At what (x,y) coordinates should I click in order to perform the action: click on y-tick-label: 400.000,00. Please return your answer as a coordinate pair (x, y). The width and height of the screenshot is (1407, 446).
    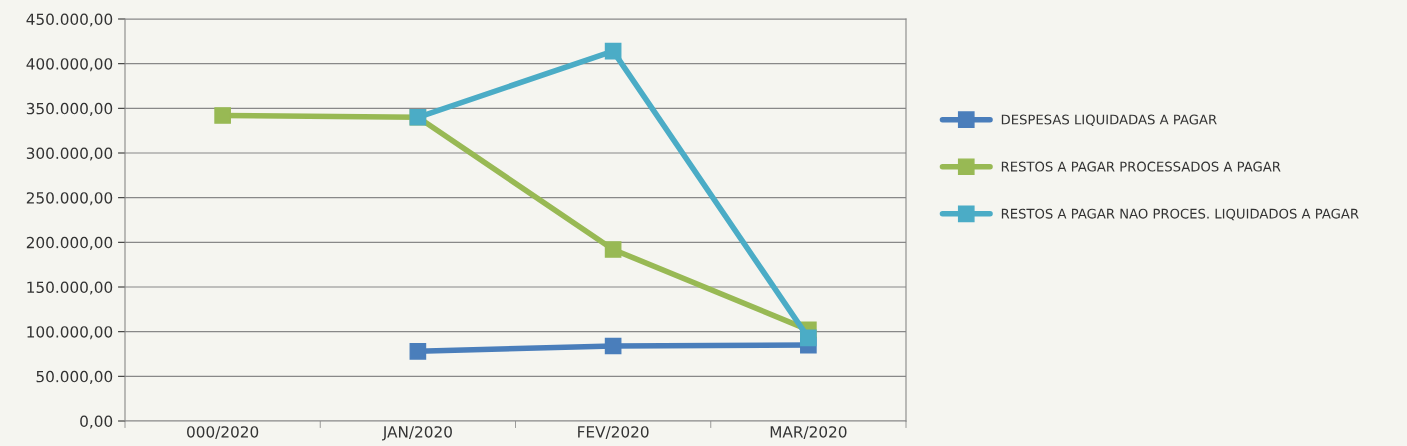
    Looking at the image, I should click on (69, 65).